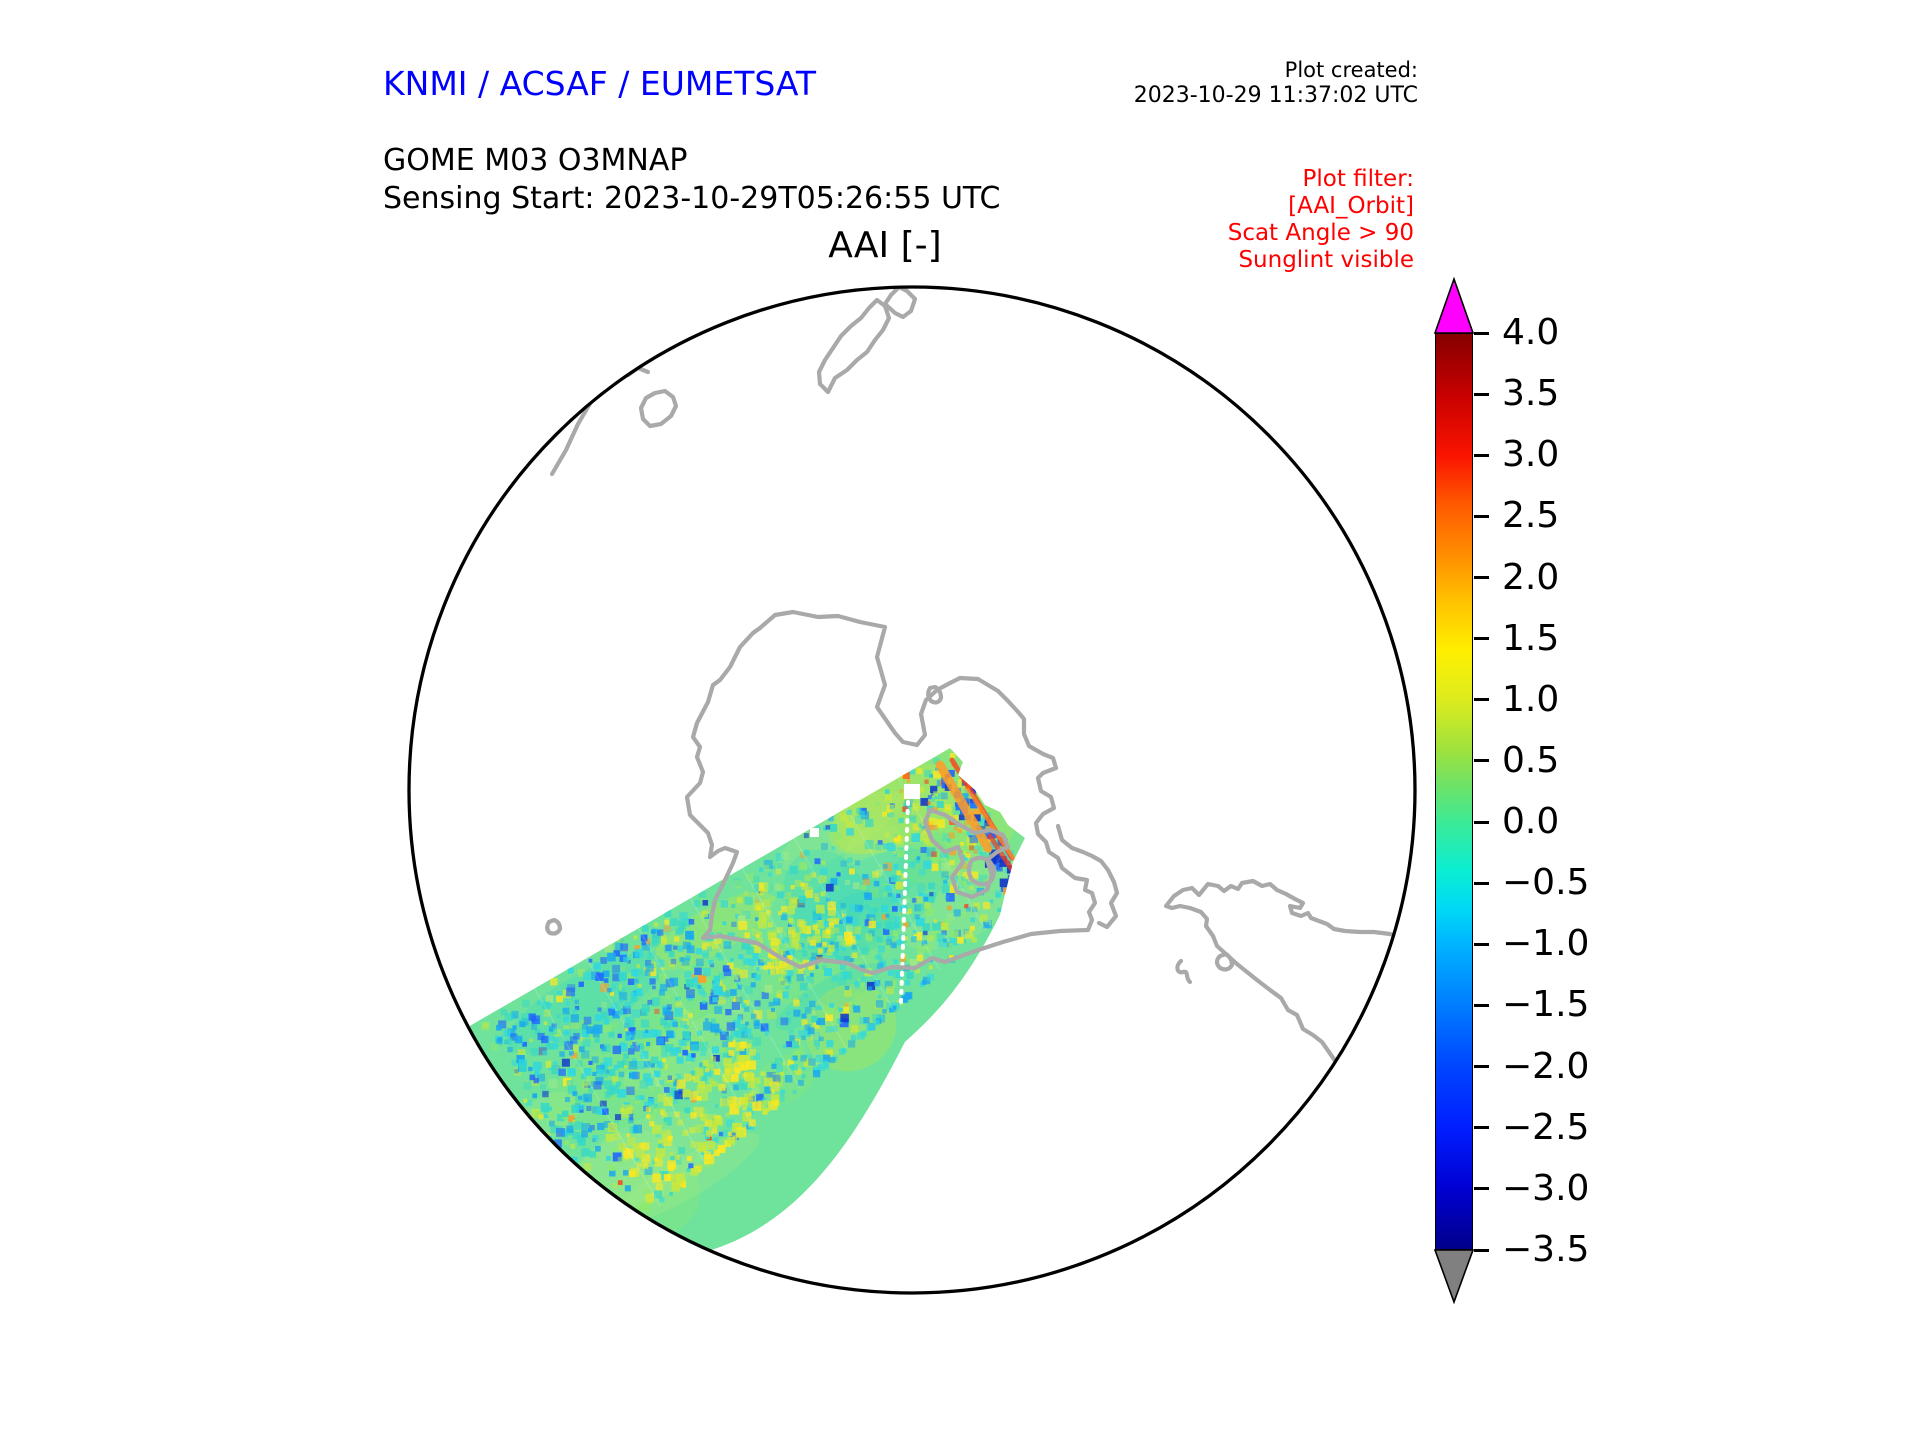 The image size is (1920, 1440). I want to click on colorbar-tick-label: 3.0, so click(1531, 455).